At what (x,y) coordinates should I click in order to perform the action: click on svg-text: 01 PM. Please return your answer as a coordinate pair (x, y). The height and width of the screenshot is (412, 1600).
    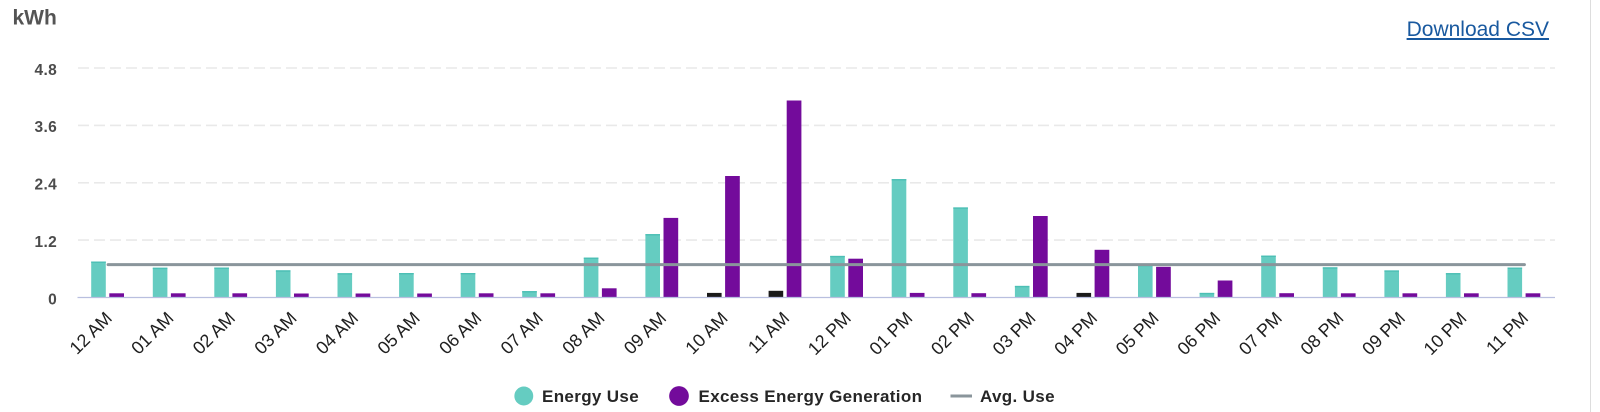
    Looking at the image, I should click on (890, 333).